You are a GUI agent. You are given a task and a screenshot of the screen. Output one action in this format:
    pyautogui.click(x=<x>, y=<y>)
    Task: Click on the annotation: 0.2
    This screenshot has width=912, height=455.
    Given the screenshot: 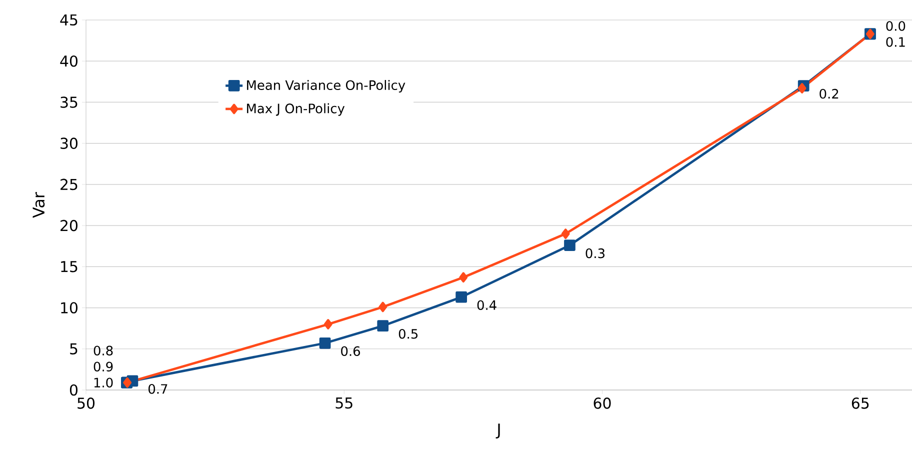 What is the action you would take?
    pyautogui.click(x=829, y=93)
    